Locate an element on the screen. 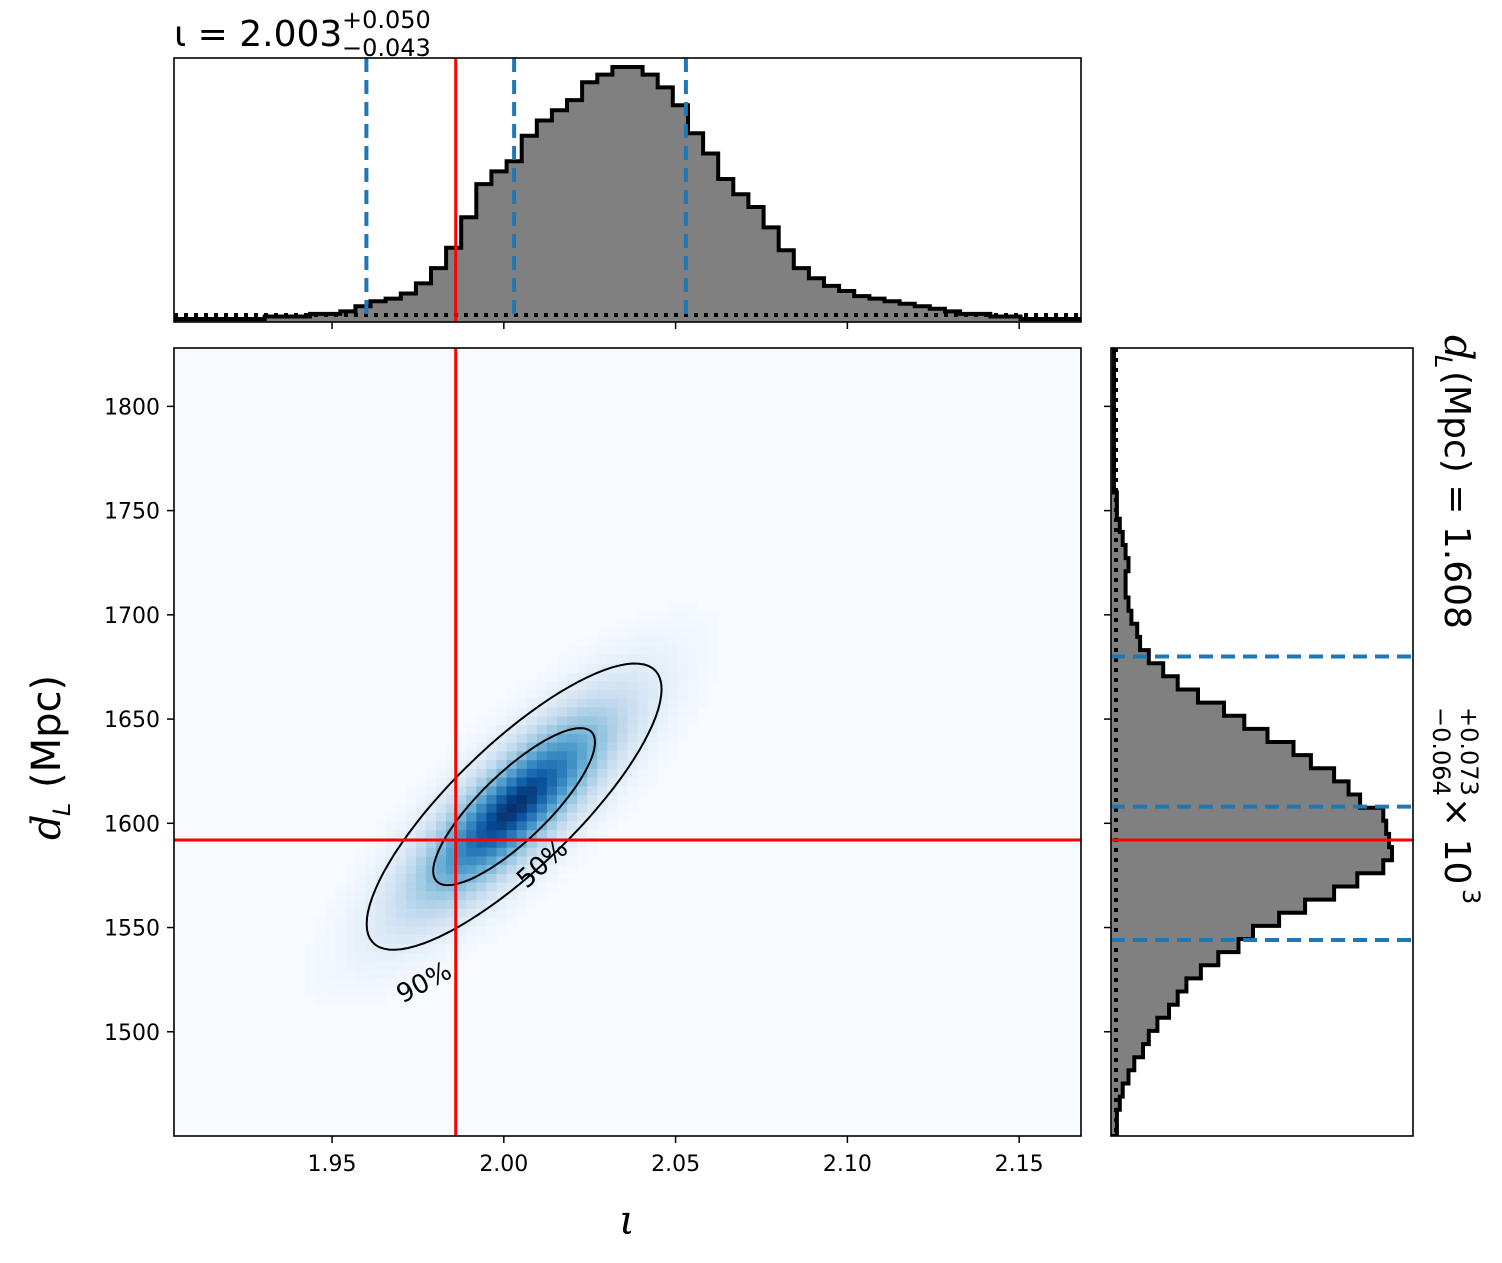  top-title: ι = 2.003 +0.050 −0.043 is located at coordinates (302, 34).